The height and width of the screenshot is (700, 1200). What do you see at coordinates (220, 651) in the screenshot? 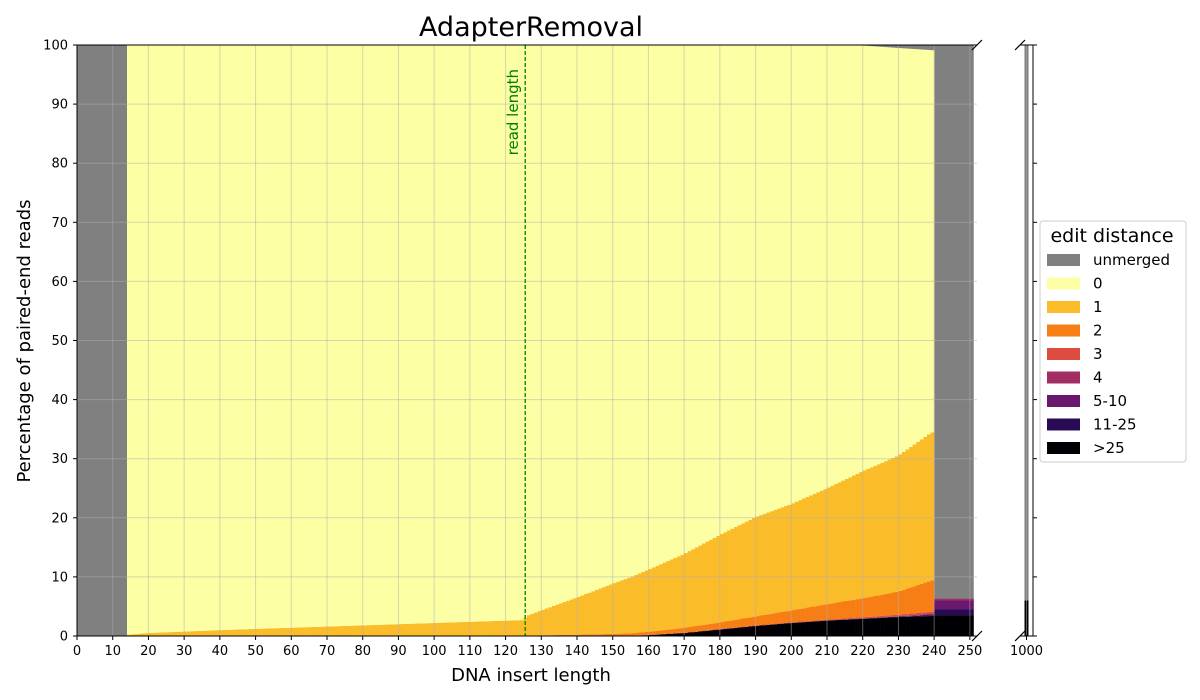
I see `x-tick-label: 40` at bounding box center [220, 651].